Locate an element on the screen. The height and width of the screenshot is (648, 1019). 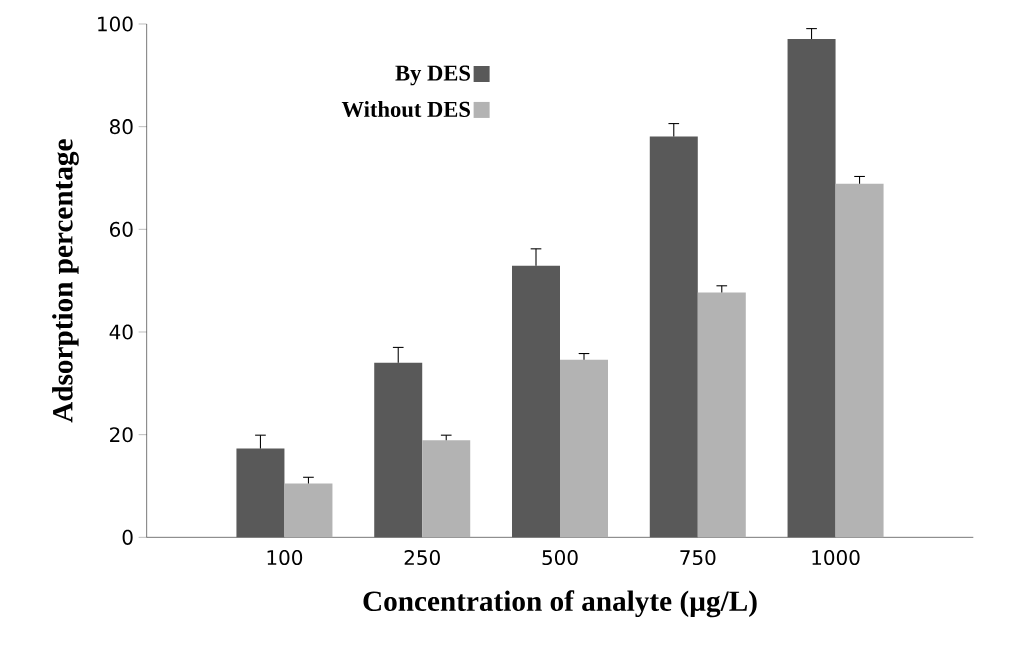
x-tick-label: 1000 is located at coordinates (836, 558).